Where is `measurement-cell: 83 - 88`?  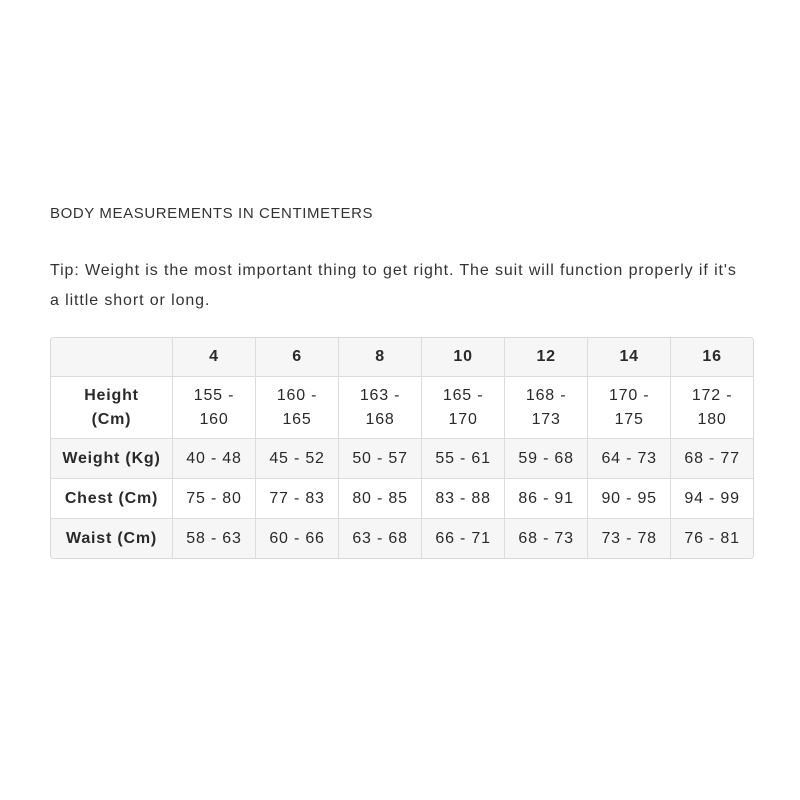 measurement-cell: 83 - 88 is located at coordinates (464, 499).